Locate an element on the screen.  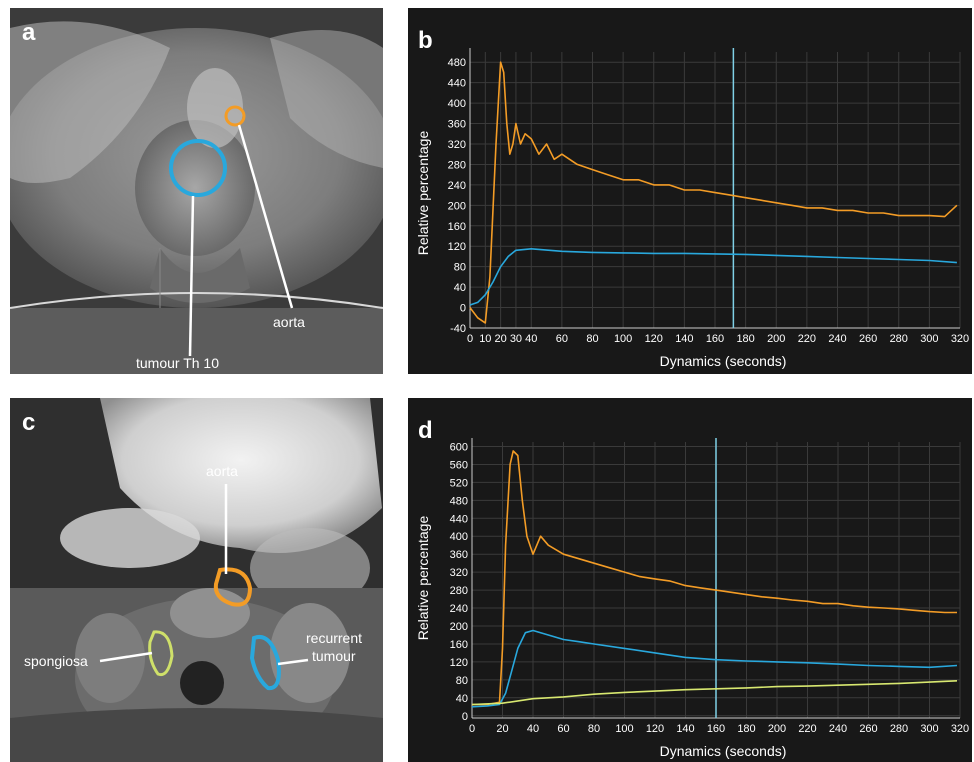
y-tick-label: 600 is located at coordinates (459, 447).